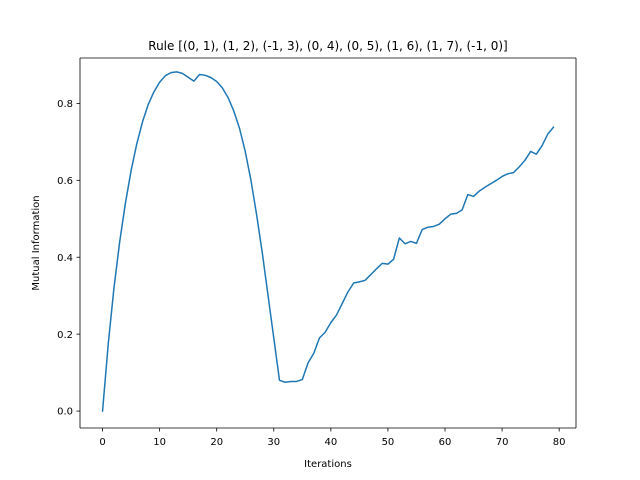 The height and width of the screenshot is (480, 640). I want to click on x-axis-label: Iterations, so click(328, 464).